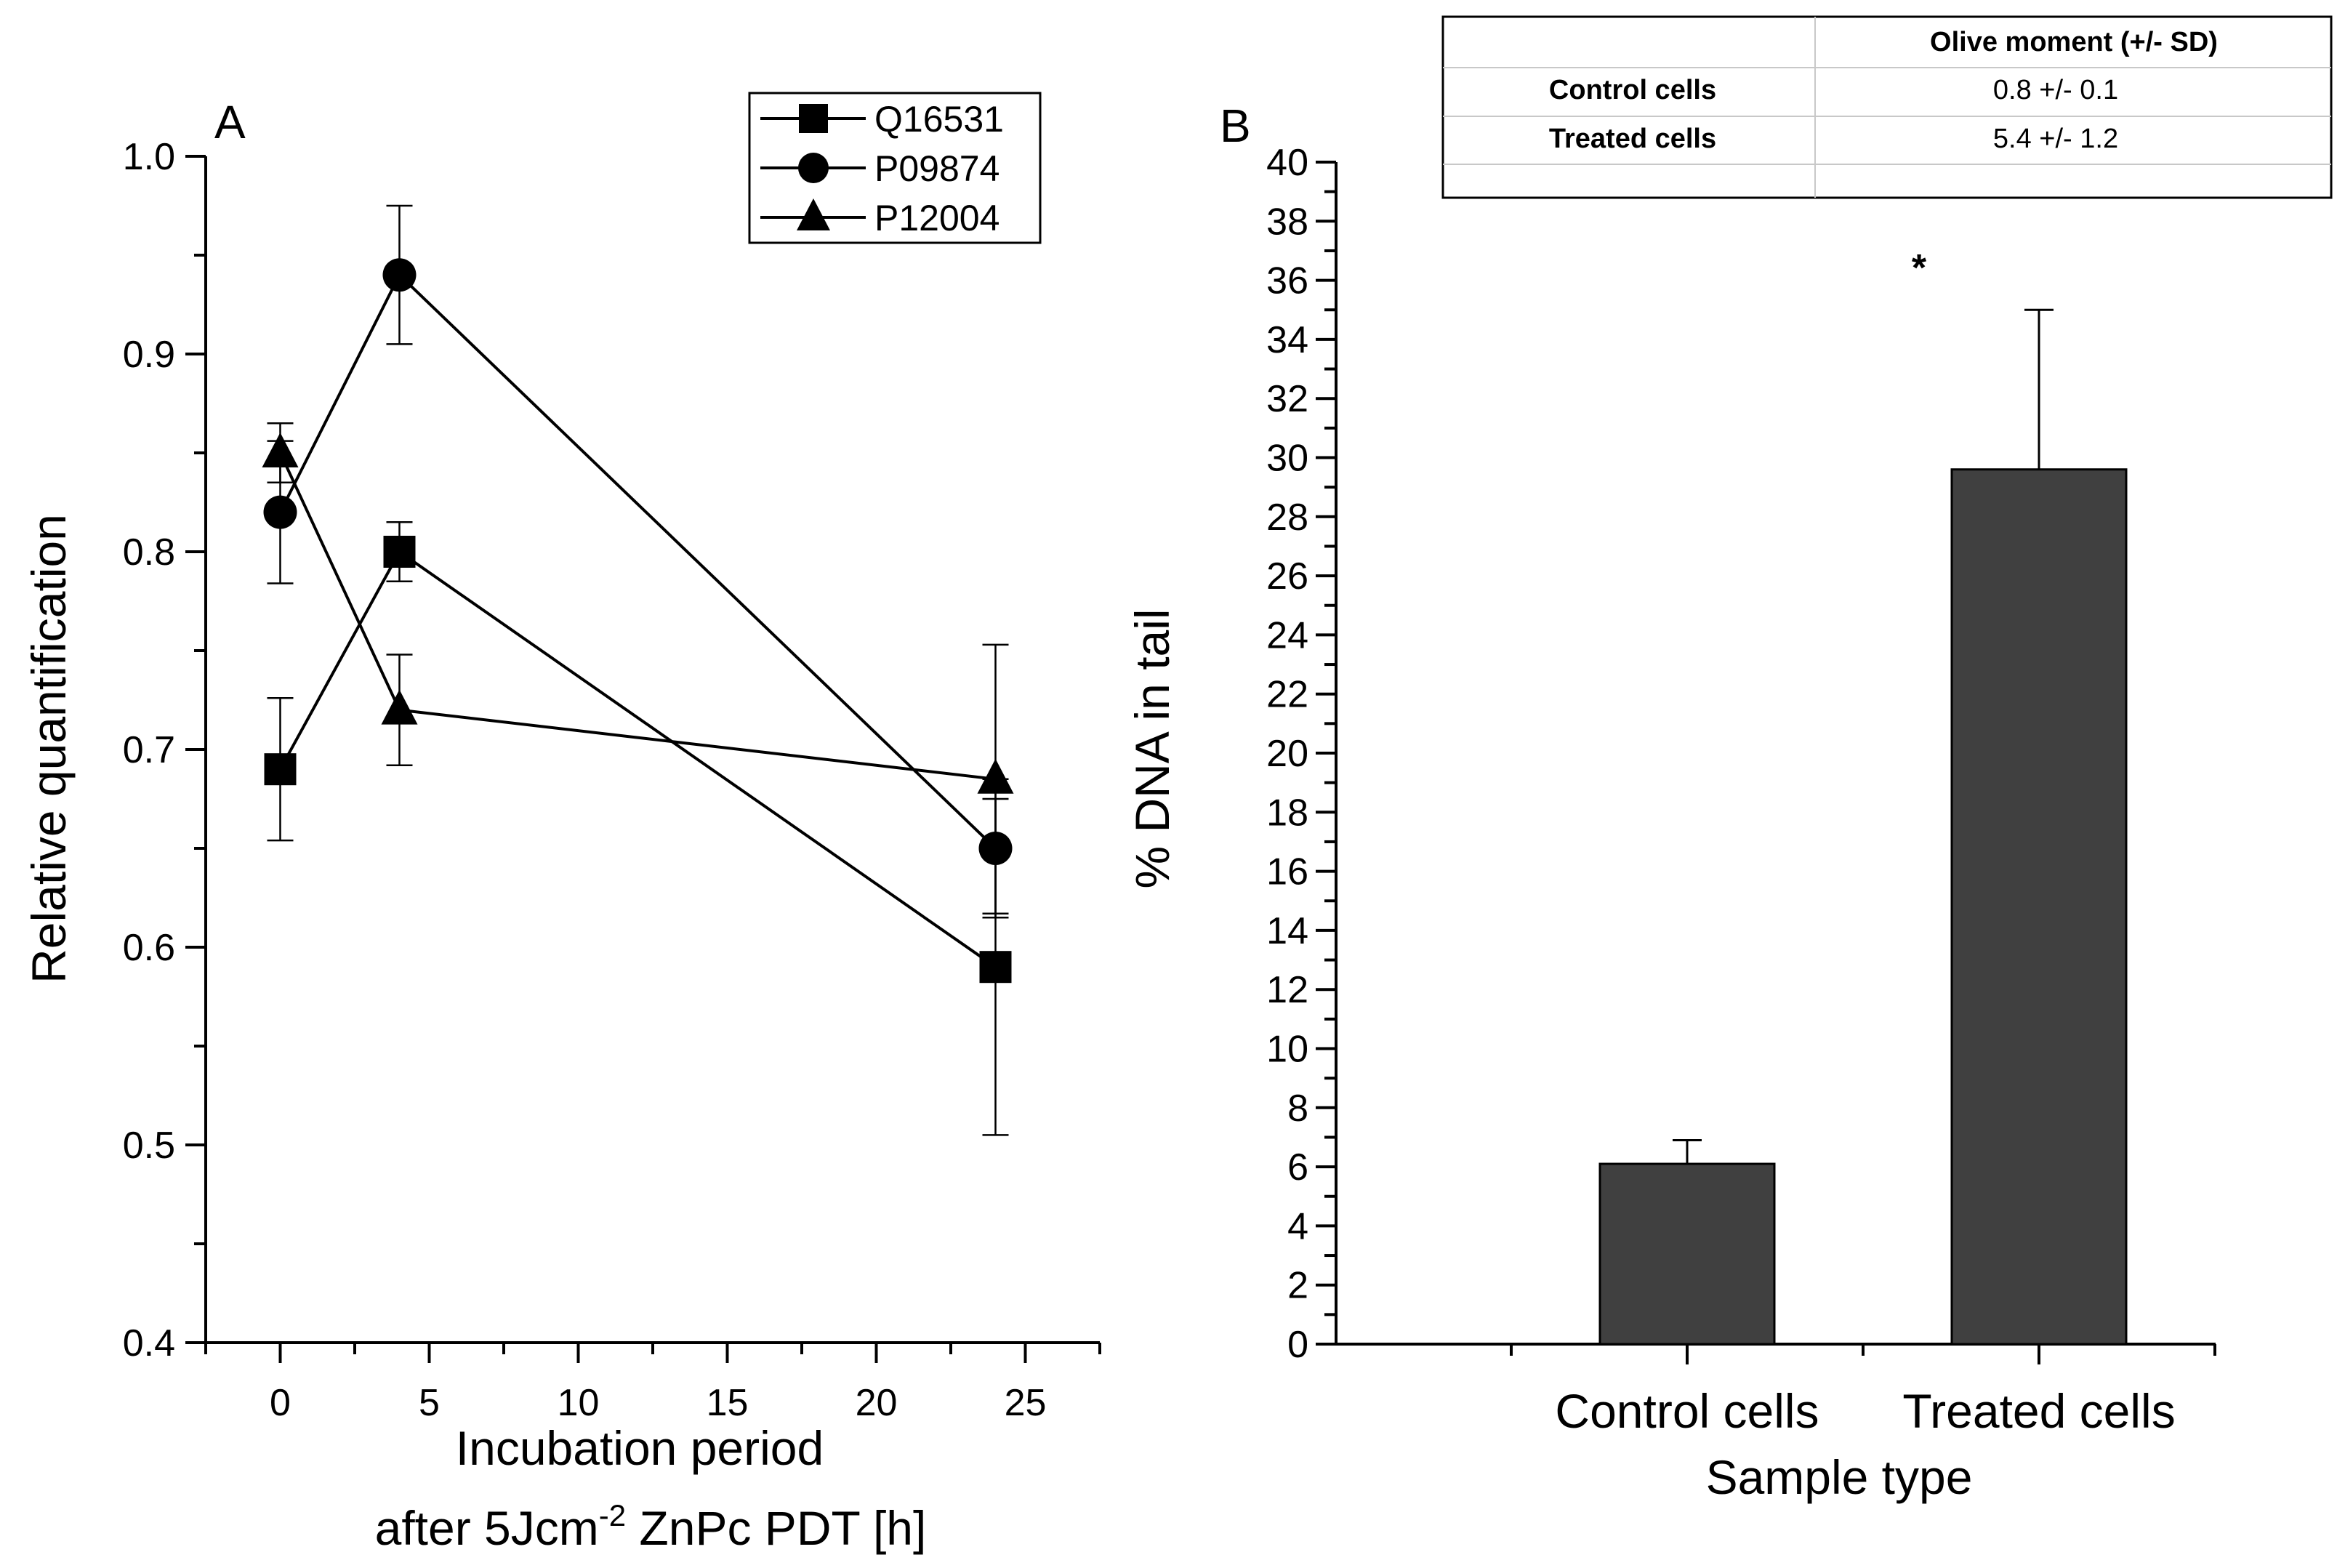 This screenshot has width=2345, height=1568. What do you see at coordinates (1287, 222) in the screenshot?
I see `b-y-tick-label: 38` at bounding box center [1287, 222].